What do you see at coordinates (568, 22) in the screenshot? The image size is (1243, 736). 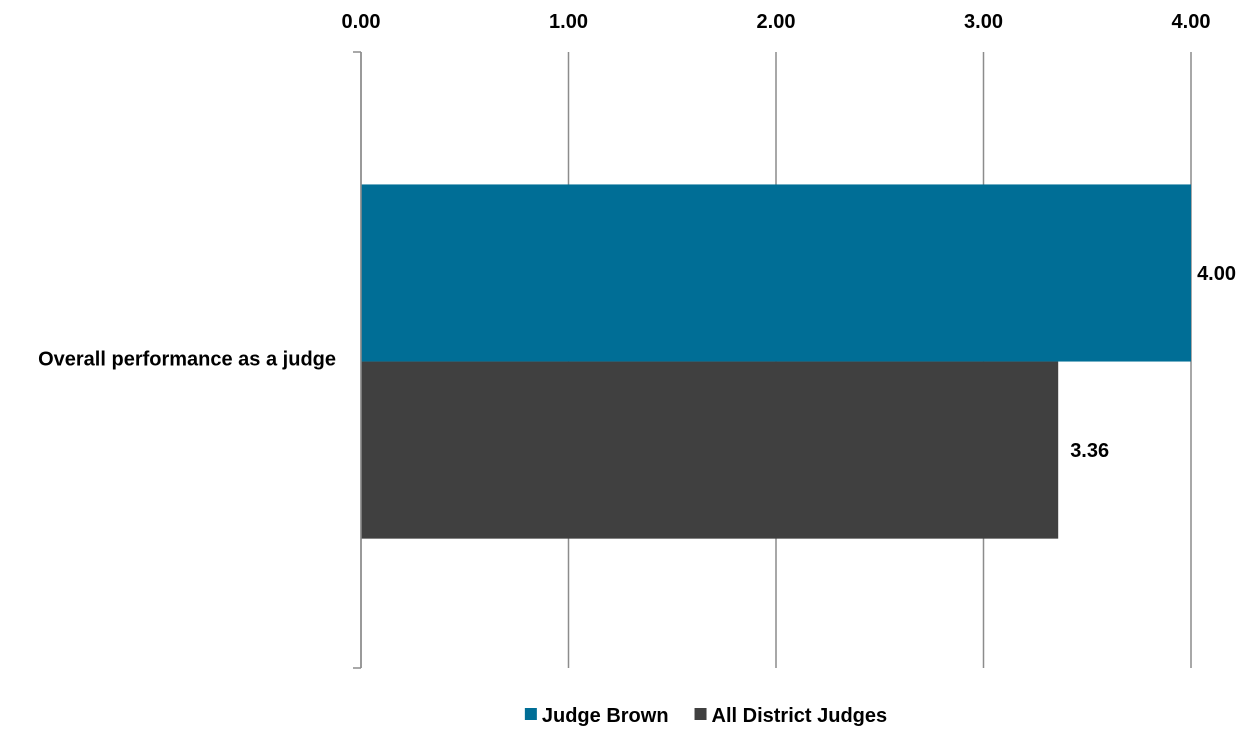 I see `x-tick-label: 1.00` at bounding box center [568, 22].